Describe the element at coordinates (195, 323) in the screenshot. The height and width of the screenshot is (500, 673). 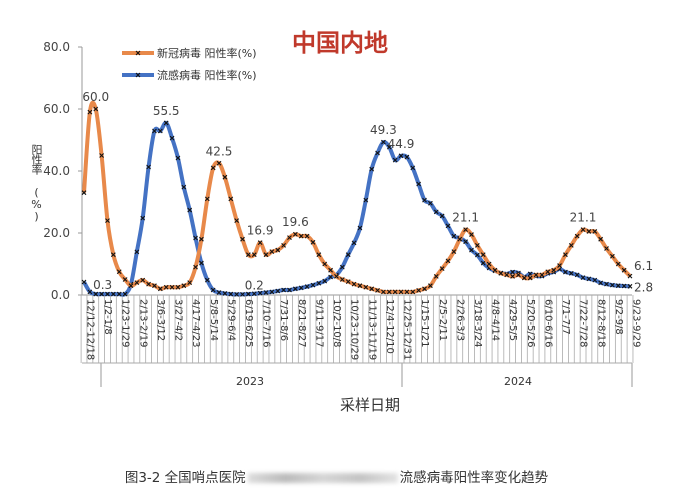
I see `x-tick-label: 4/17-4/23` at that location.